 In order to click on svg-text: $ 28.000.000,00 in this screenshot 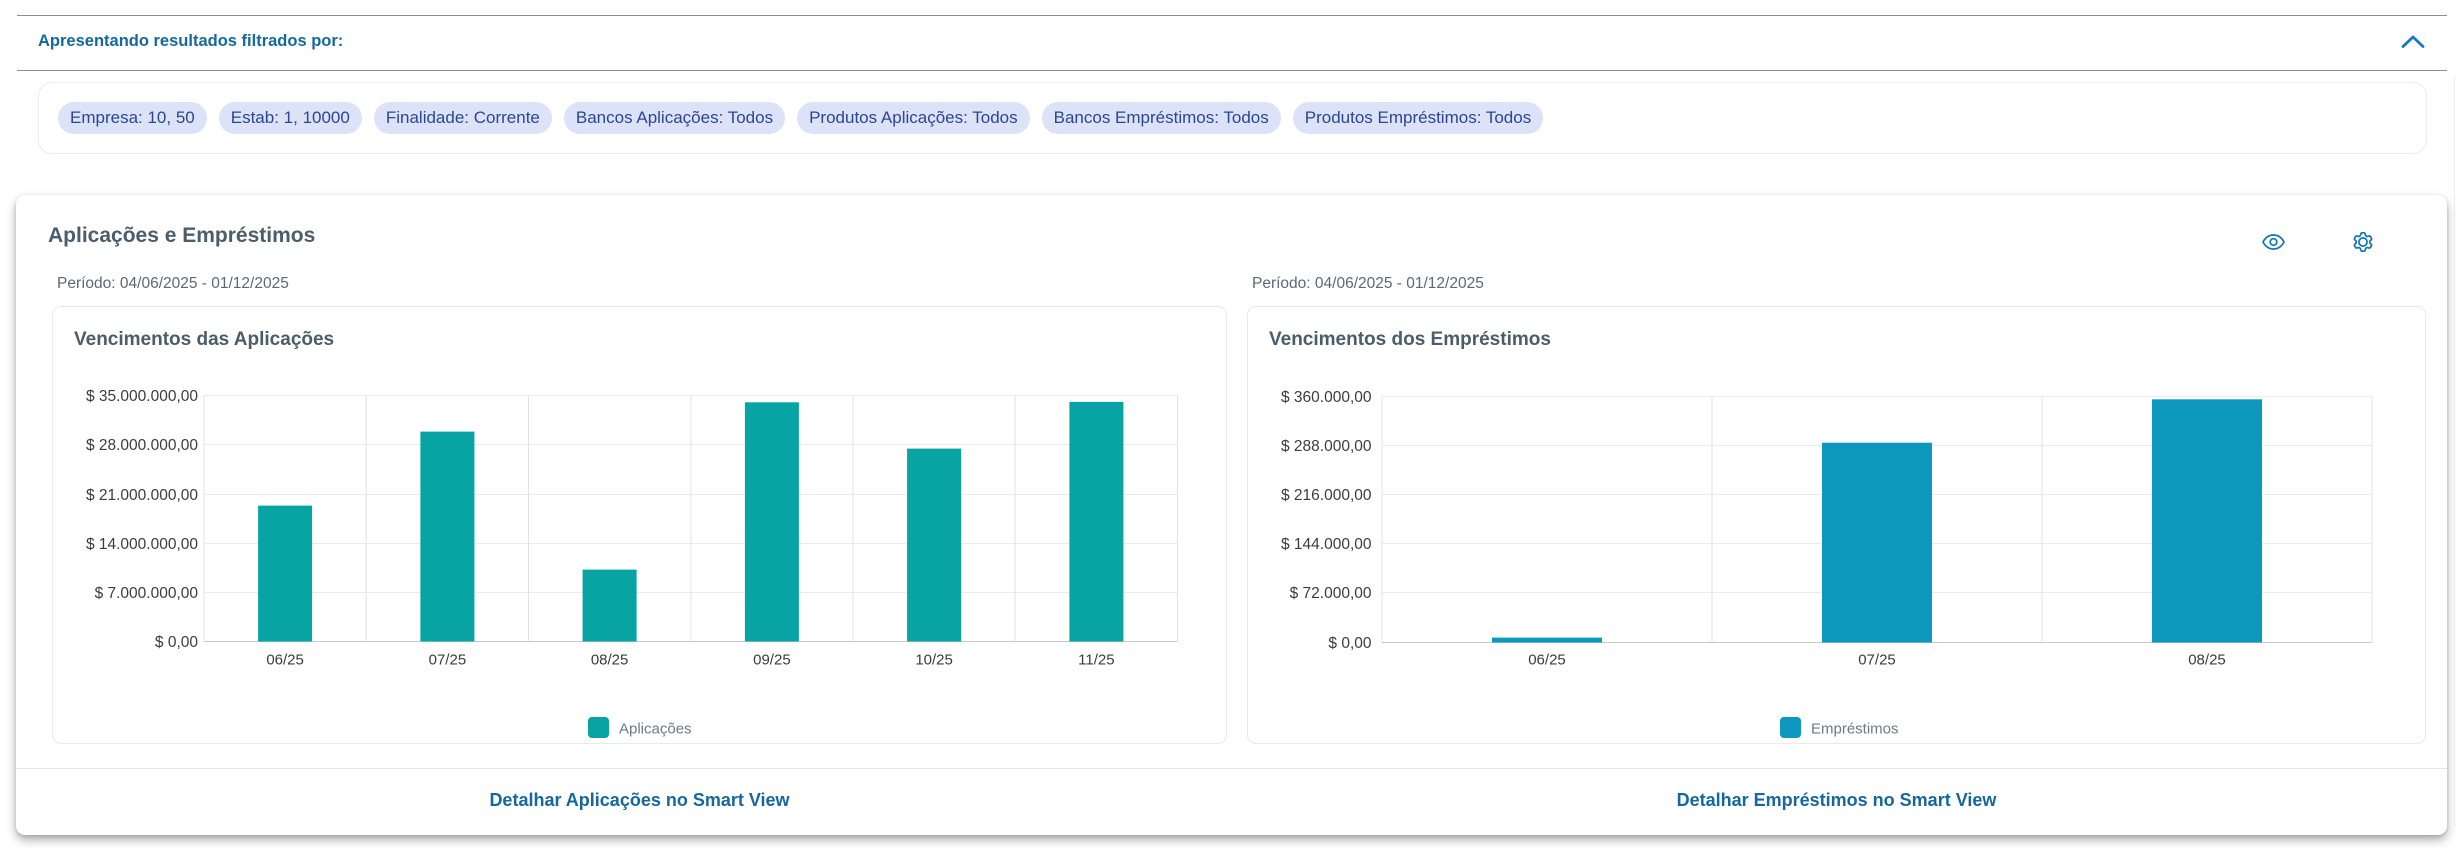, I will do `click(142, 445)`.